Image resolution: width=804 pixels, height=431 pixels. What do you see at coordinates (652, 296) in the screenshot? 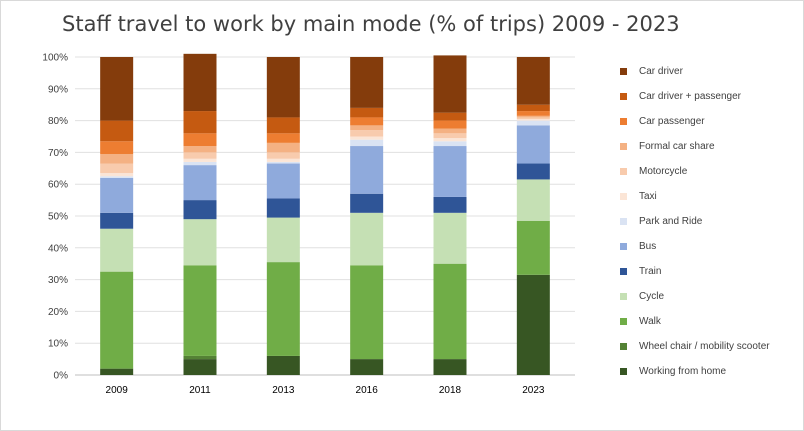
I see `legend-label: Cycle` at bounding box center [652, 296].